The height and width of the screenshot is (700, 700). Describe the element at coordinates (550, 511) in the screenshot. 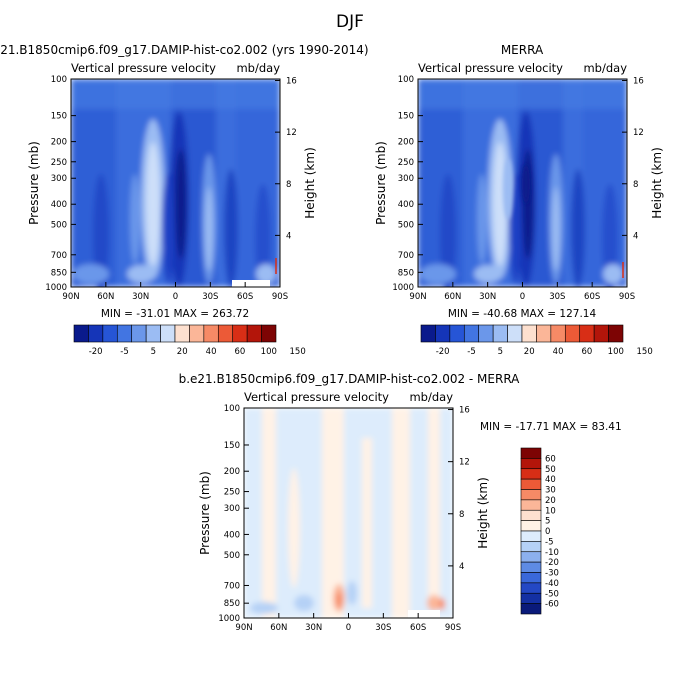

I see `colorbar-tick-label: 10` at that location.